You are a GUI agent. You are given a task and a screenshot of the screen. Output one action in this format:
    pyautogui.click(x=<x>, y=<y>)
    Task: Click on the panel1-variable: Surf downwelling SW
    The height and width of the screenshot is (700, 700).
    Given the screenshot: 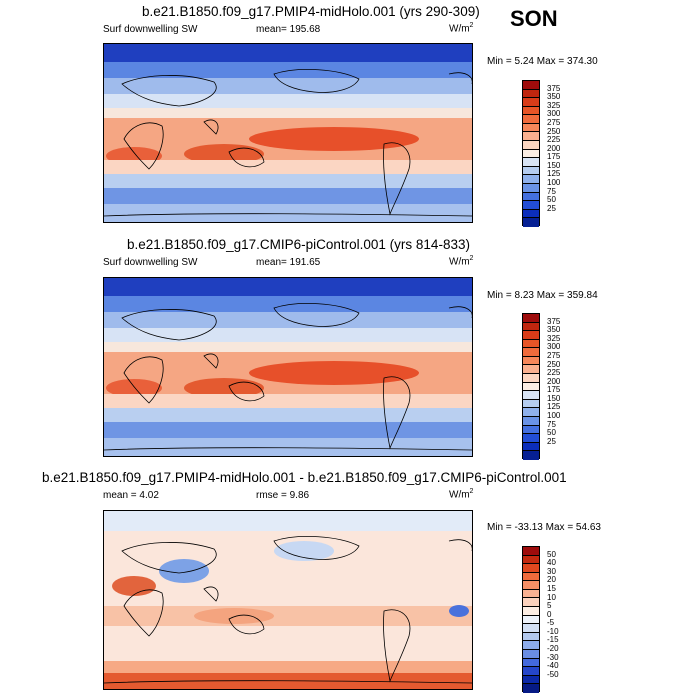 What is the action you would take?
    pyautogui.click(x=150, y=29)
    